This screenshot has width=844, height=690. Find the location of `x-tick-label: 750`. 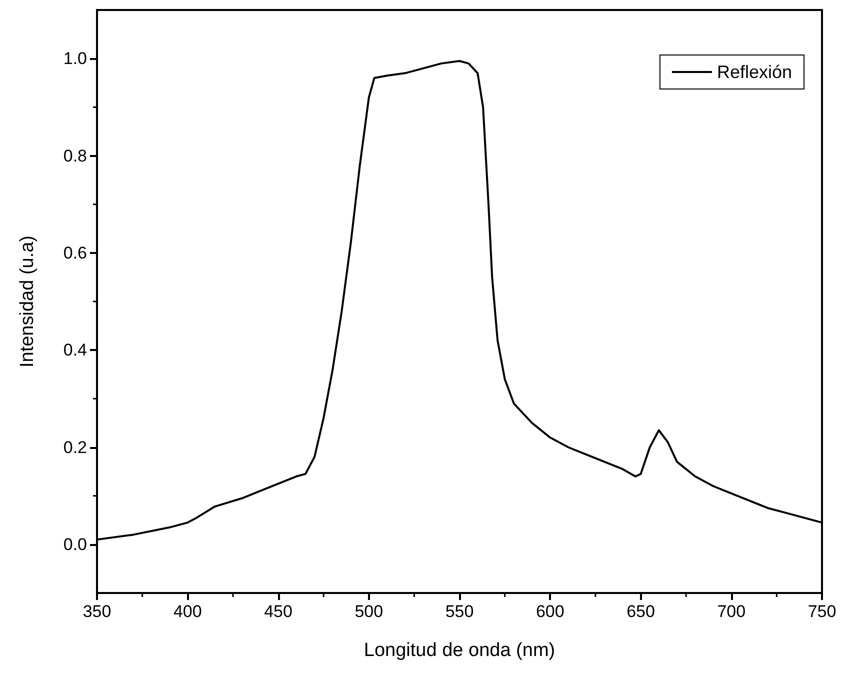

x-tick-label: 750 is located at coordinates (822, 611).